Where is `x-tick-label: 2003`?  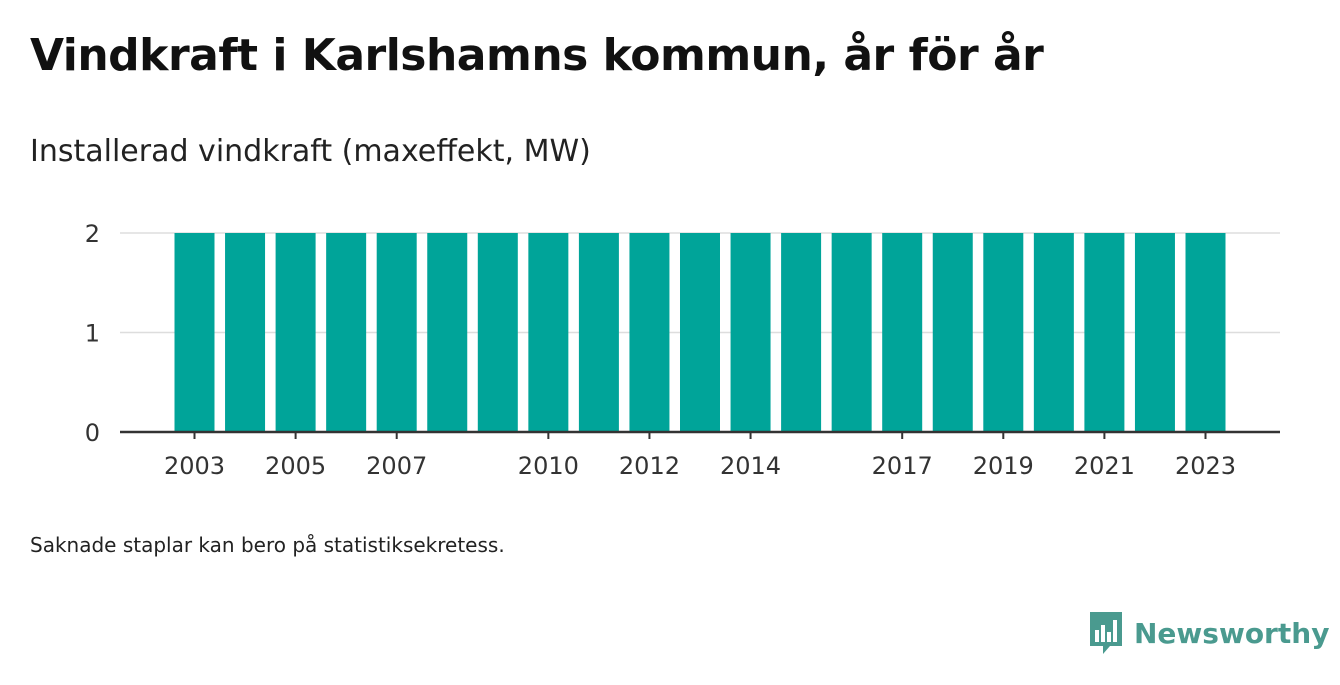 x-tick-label: 2003 is located at coordinates (194, 466).